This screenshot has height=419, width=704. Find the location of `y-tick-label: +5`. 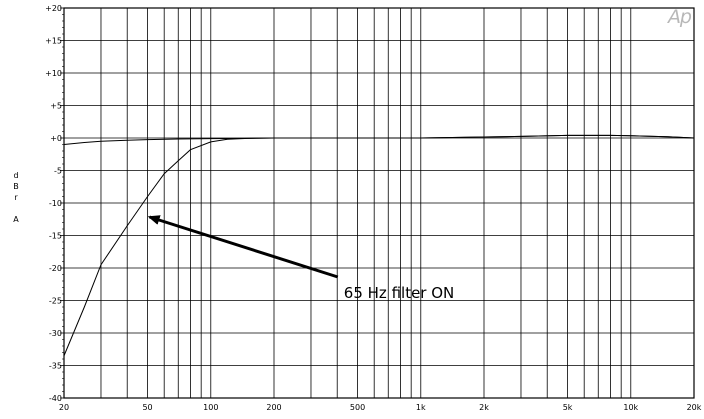

y-tick-label: +5 is located at coordinates (56, 106).